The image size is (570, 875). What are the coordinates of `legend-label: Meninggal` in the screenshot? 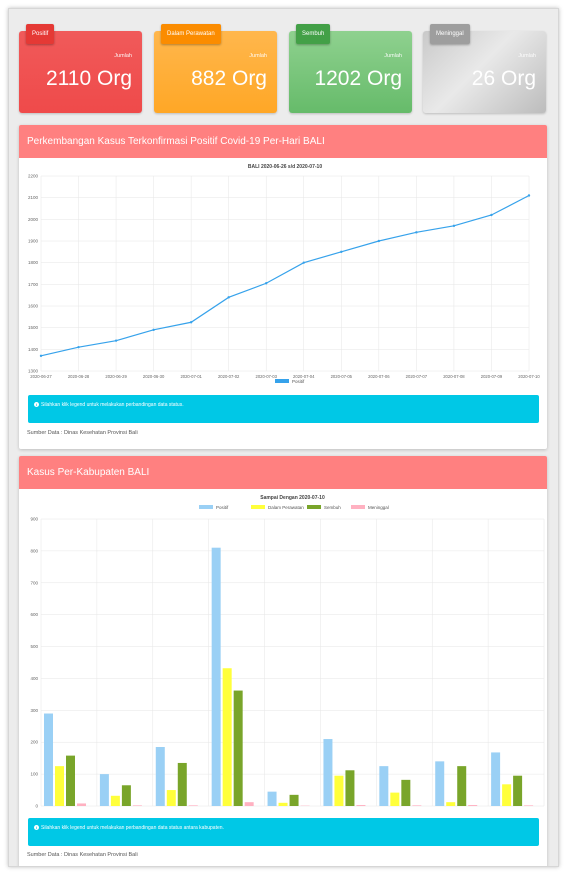 It's located at (378, 507).